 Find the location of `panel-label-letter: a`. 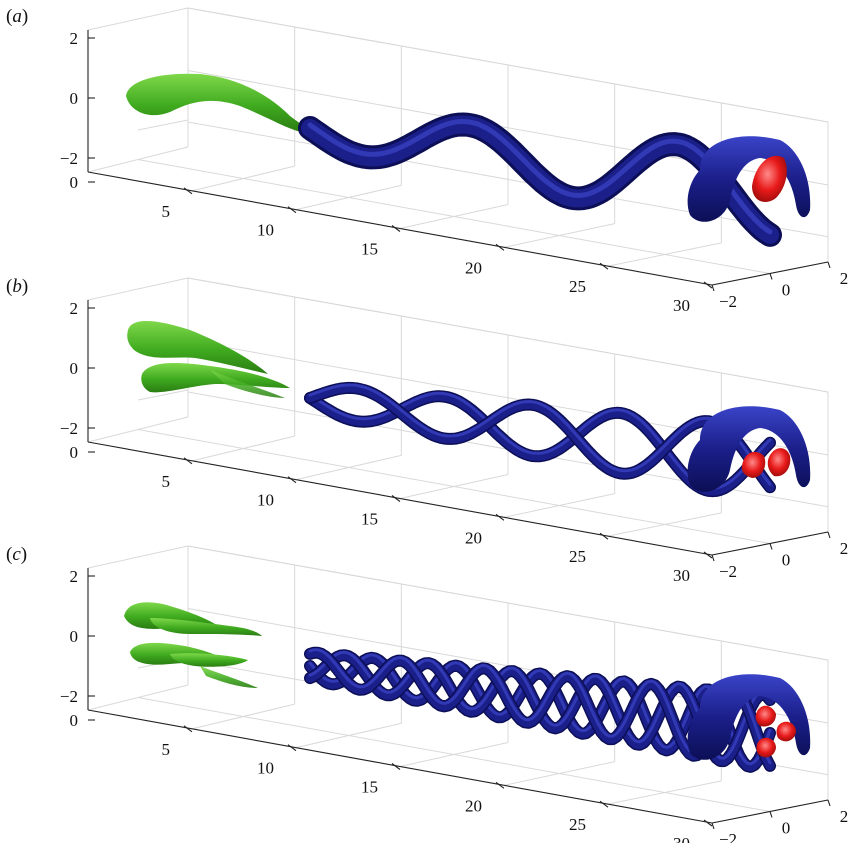

panel-label-letter: a is located at coordinates (17, 16).